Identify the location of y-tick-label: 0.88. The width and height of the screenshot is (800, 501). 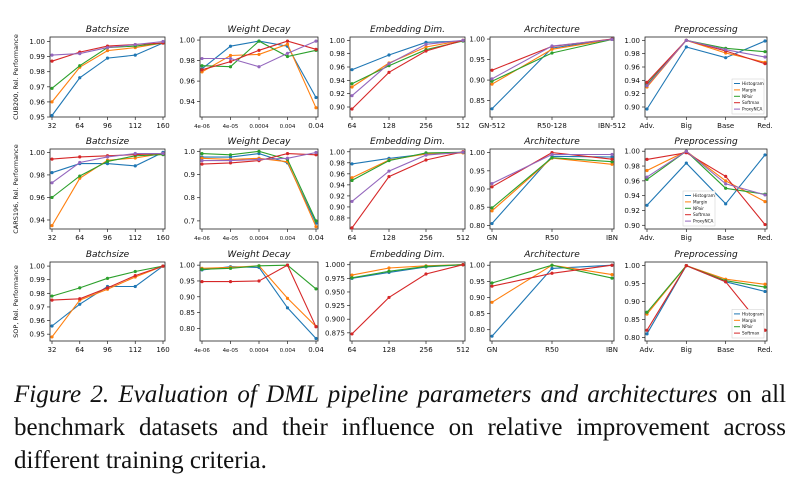
(337, 218).